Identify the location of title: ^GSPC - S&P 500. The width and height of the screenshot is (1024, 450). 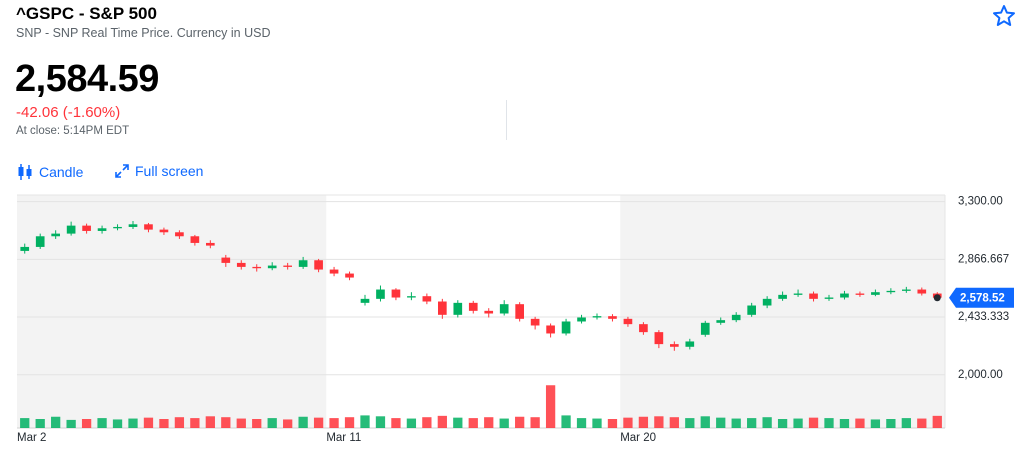
(86, 13).